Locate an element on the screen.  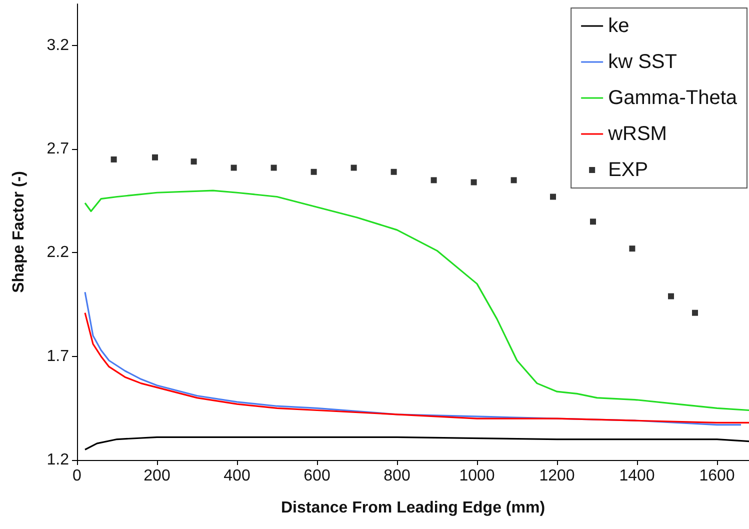
x-tick-label: 200 is located at coordinates (157, 476).